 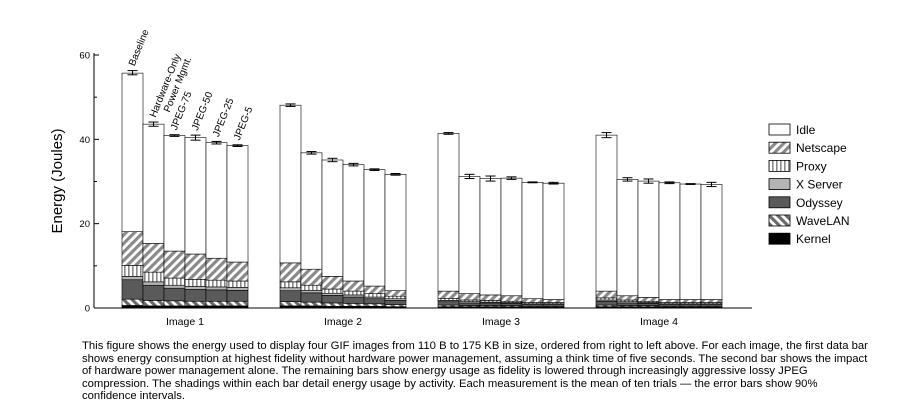 What do you see at coordinates (290, 206) in the screenshot?
I see `bar-image-2-baseline` at bounding box center [290, 206].